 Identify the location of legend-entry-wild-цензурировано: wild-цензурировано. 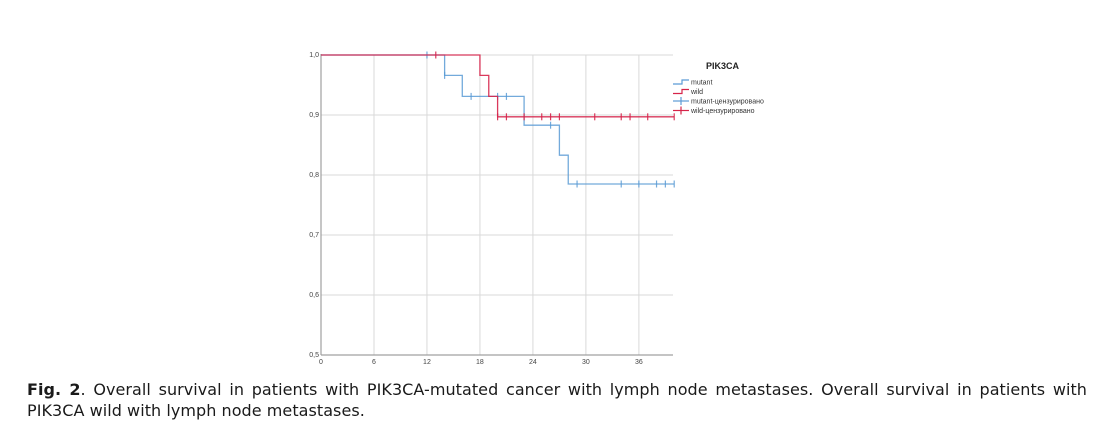
(714, 110).